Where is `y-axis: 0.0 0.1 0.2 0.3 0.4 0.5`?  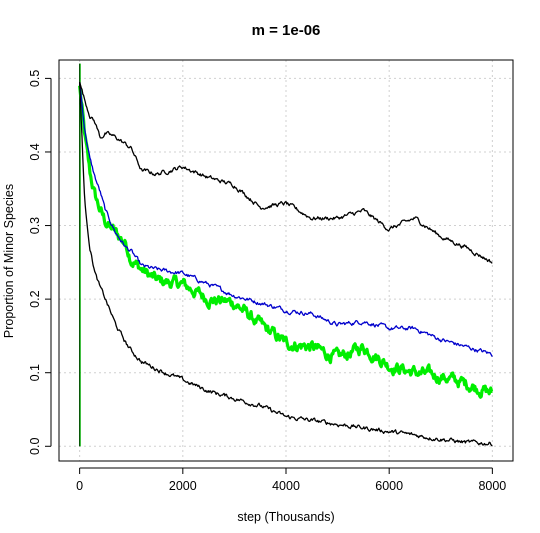 y-axis: 0.0 0.1 0.2 0.3 0.4 0.5 is located at coordinates (40, 262).